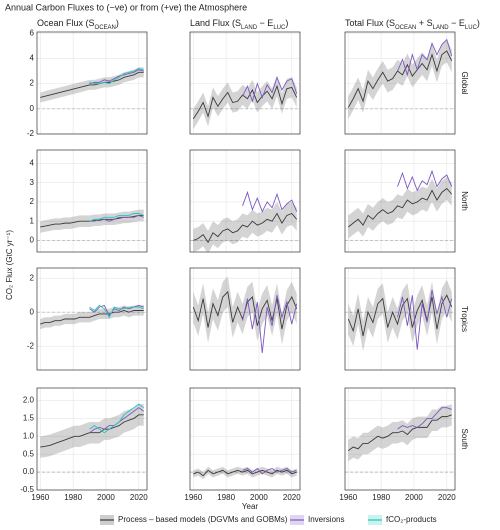 The image size is (500, 530). I want to click on title-part: Ocean Flux (S, so click(66, 23).